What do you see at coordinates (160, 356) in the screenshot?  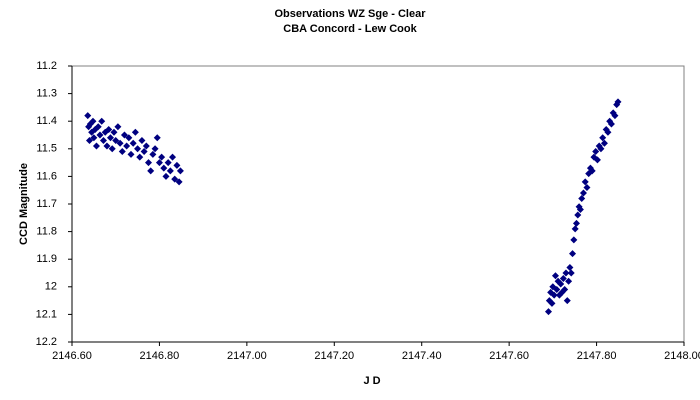 I see `x-tick-label: 2146.80` at bounding box center [160, 356].